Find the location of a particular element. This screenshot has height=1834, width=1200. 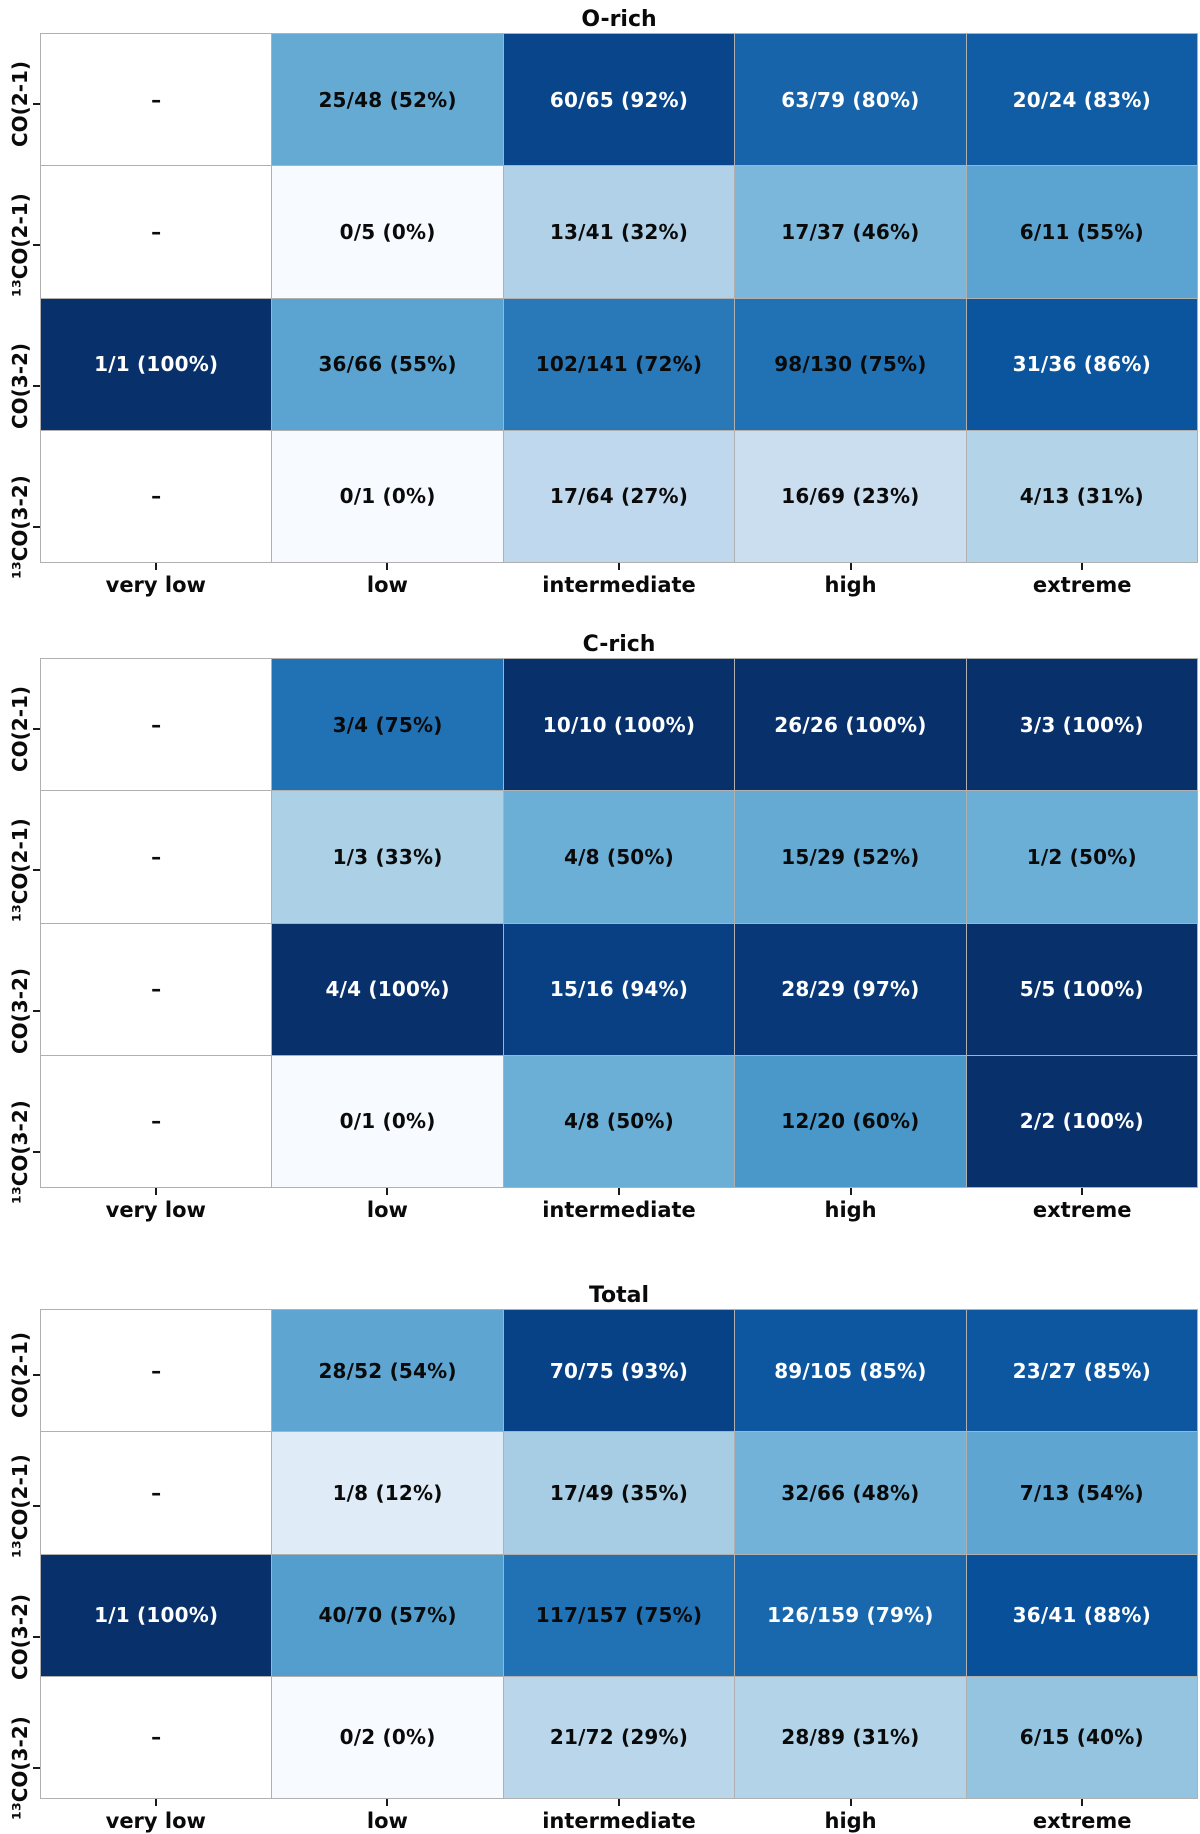

heatmap-cell: 3/4 (75%) is located at coordinates (387, 725).